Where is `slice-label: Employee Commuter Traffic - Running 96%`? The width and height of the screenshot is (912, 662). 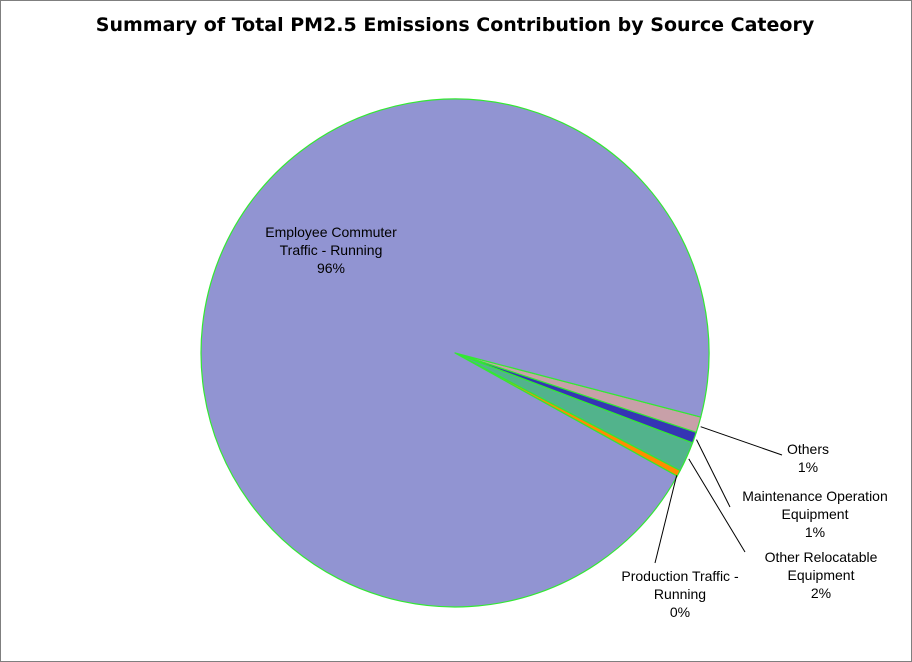 slice-label: Employee Commuter Traffic - Running 96% is located at coordinates (331, 250).